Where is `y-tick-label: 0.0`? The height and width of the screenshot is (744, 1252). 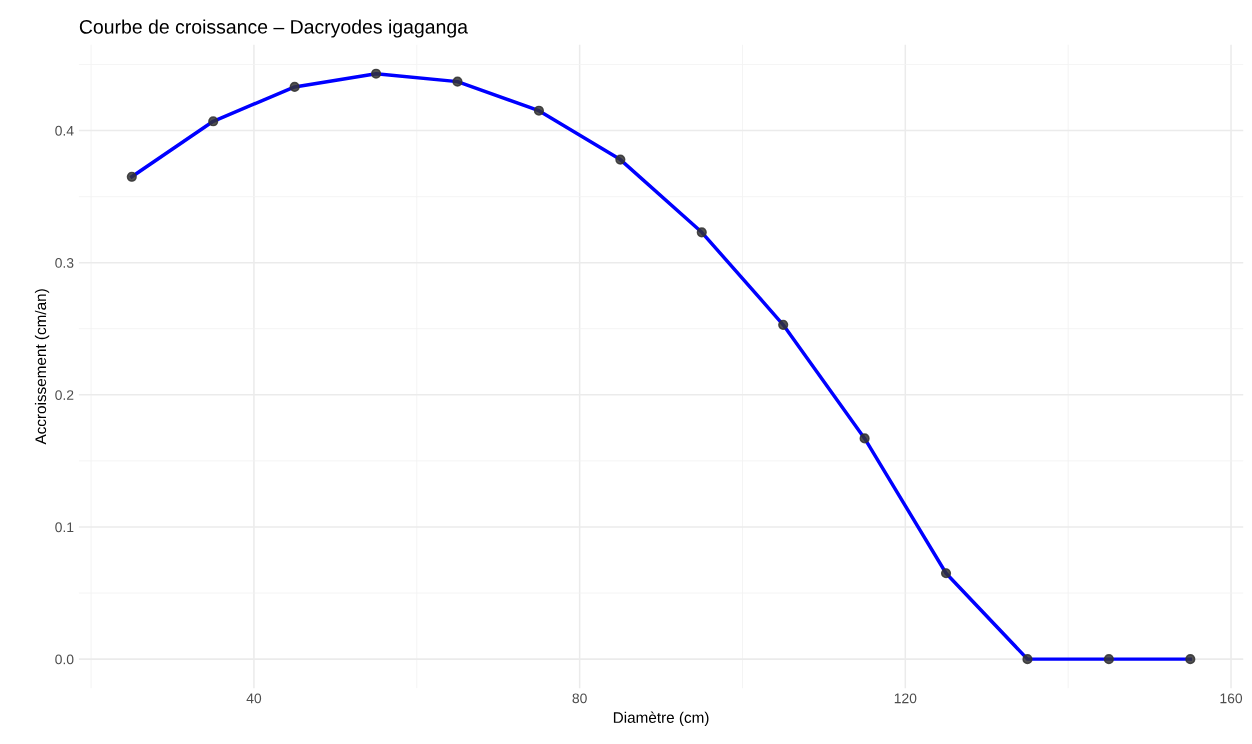
y-tick-label: 0.0 is located at coordinates (64, 659).